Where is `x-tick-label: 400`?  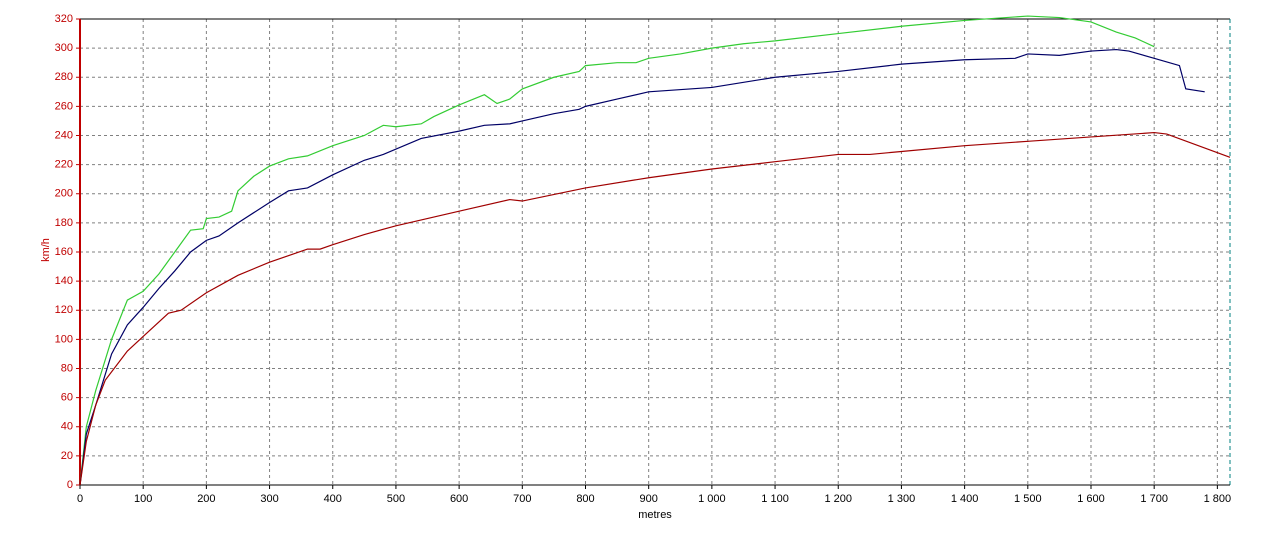 x-tick-label: 400 is located at coordinates (333, 499).